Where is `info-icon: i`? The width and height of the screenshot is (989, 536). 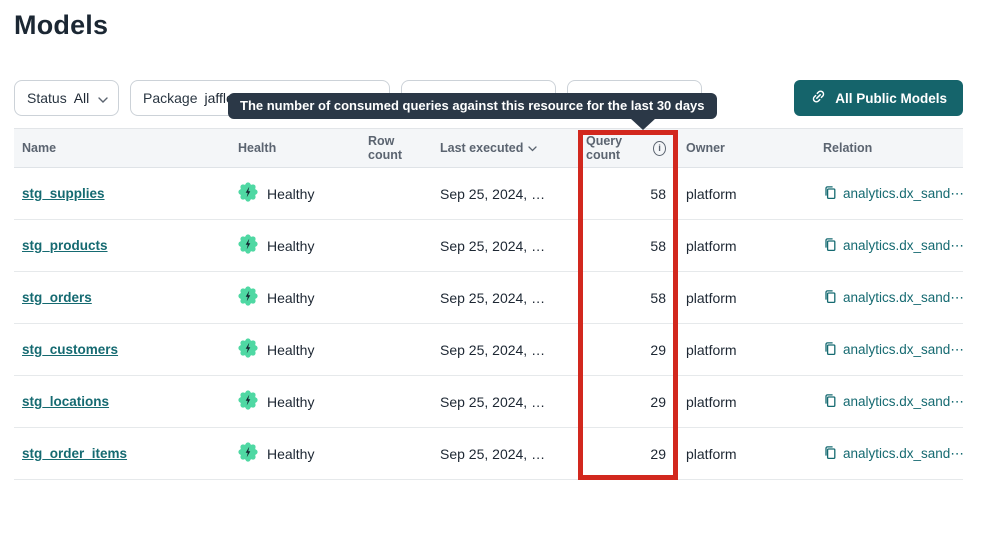 info-icon: i is located at coordinates (659, 148).